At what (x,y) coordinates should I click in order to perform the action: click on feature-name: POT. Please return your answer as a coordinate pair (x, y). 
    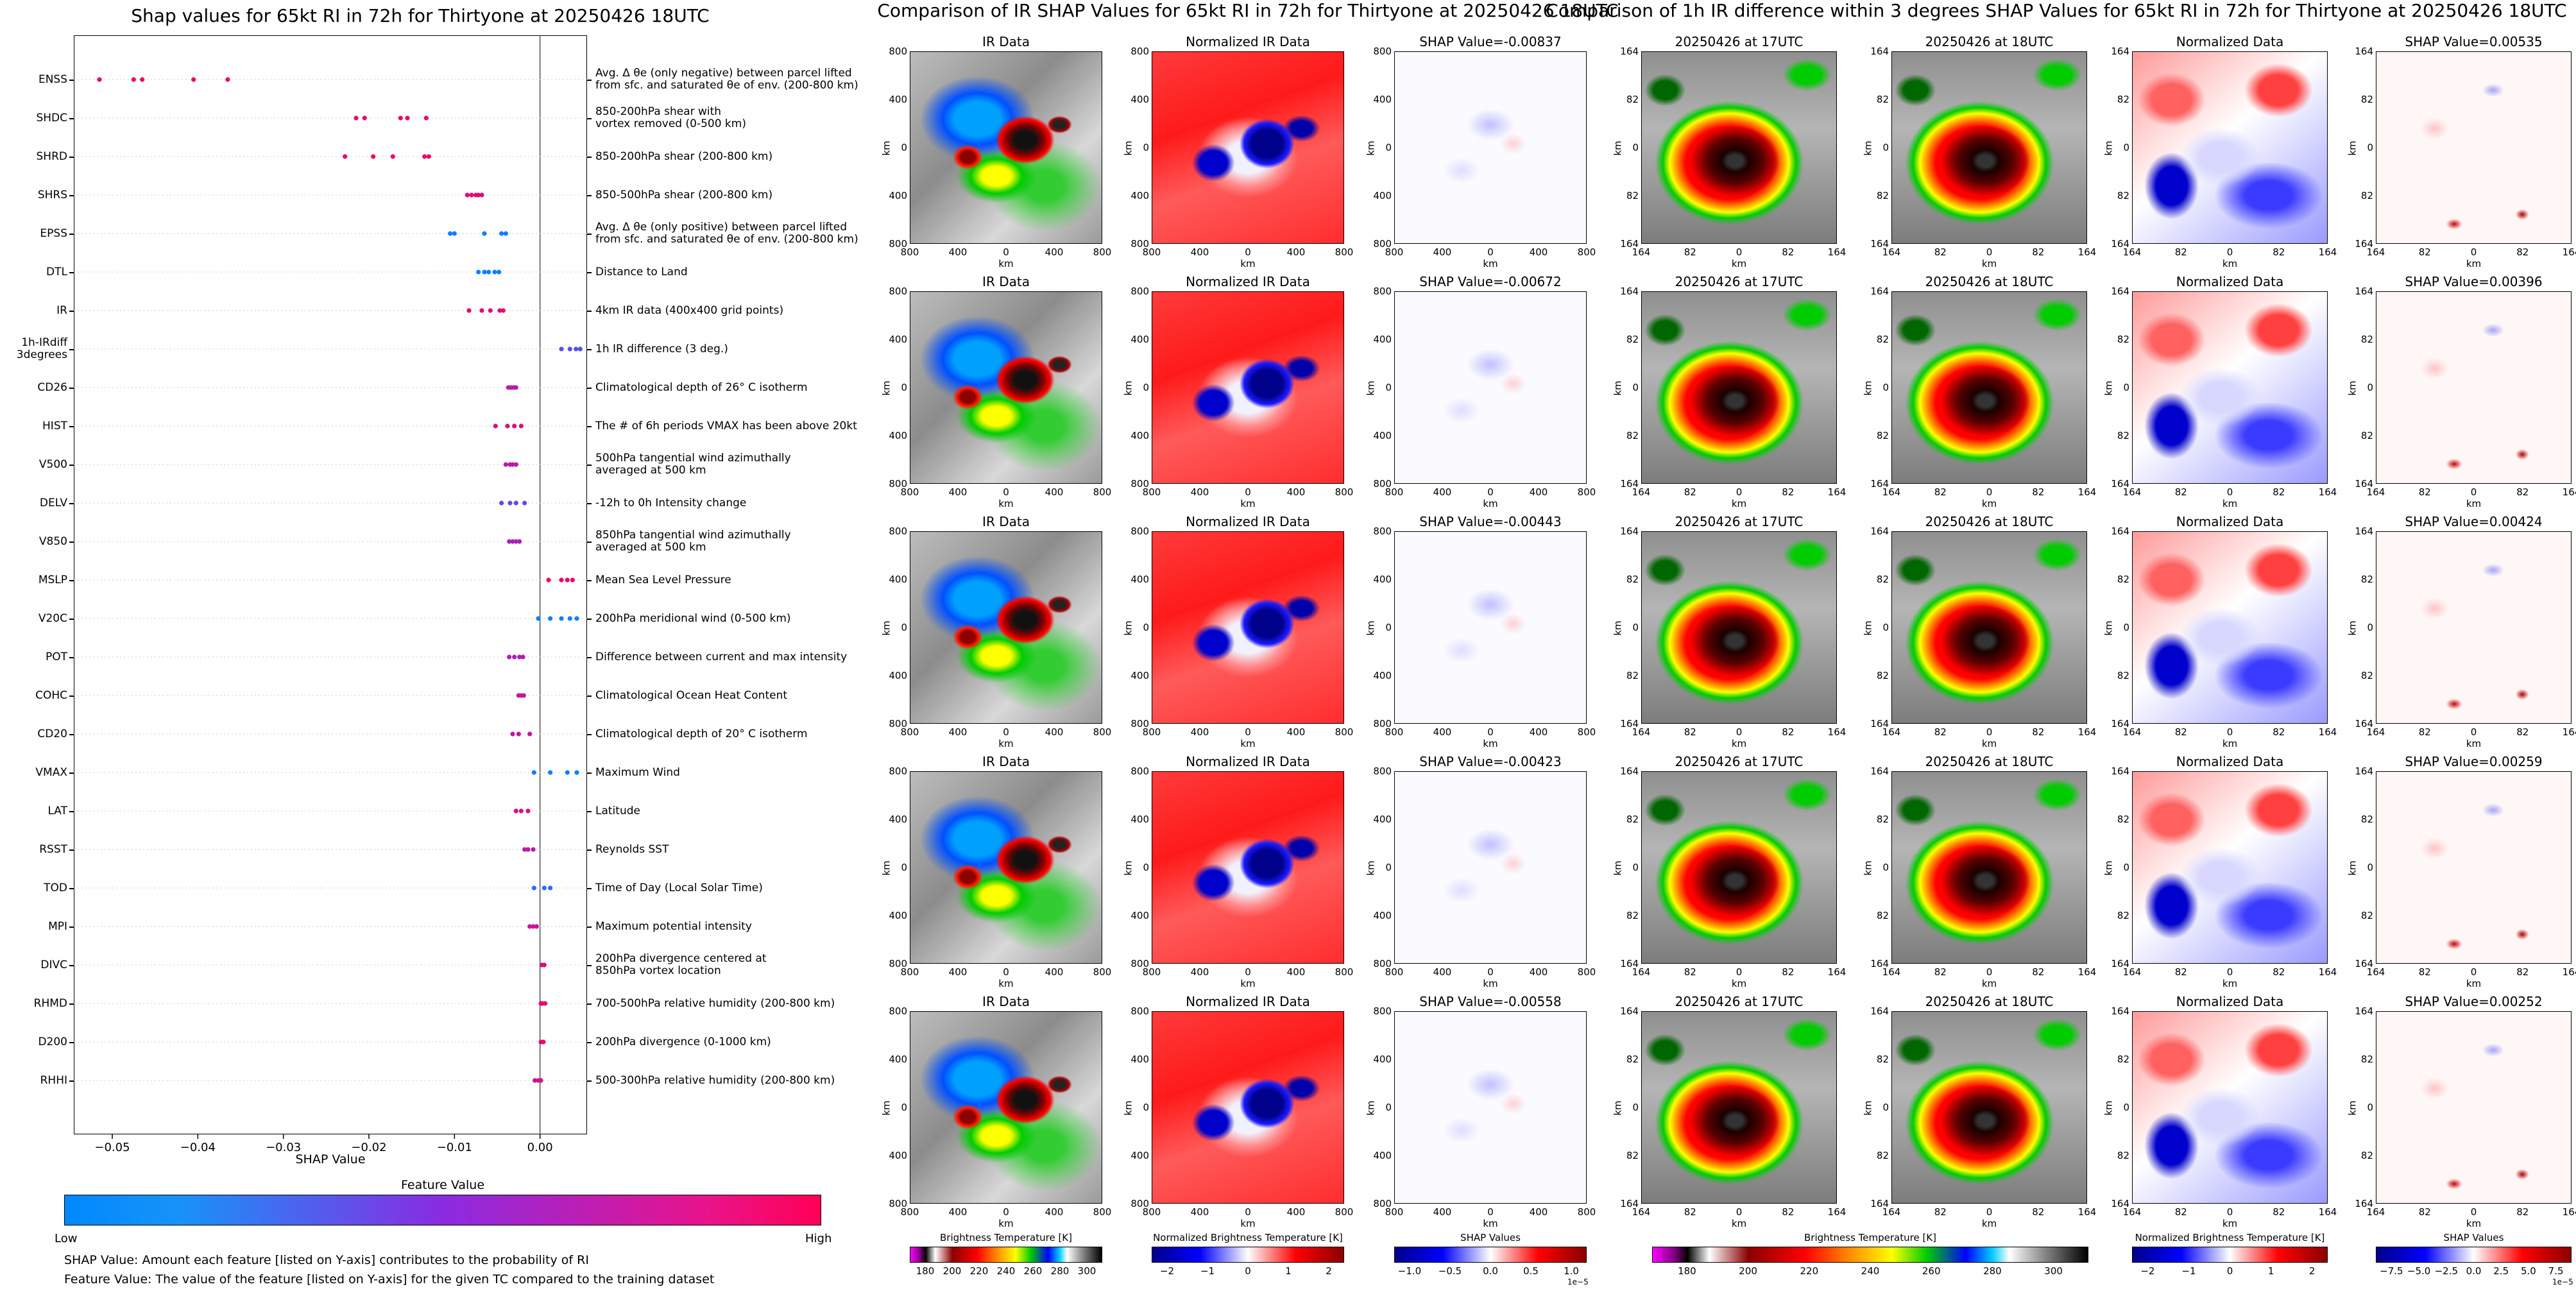
    Looking at the image, I should click on (56, 656).